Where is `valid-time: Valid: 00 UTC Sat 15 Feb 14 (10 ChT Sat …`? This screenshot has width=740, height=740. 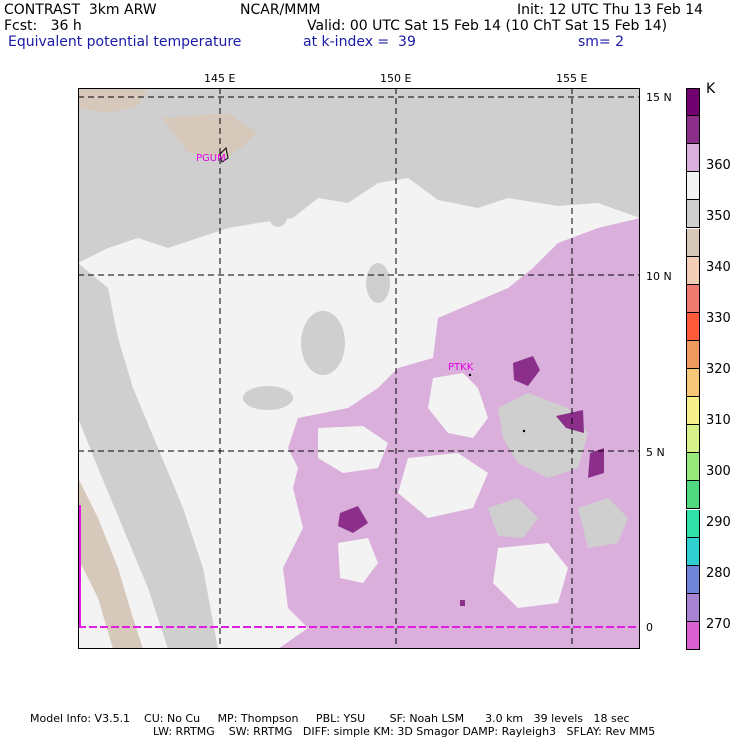 valid-time: Valid: 00 UTC Sat 15 Feb 14 (10 ChT Sat … is located at coordinates (487, 26).